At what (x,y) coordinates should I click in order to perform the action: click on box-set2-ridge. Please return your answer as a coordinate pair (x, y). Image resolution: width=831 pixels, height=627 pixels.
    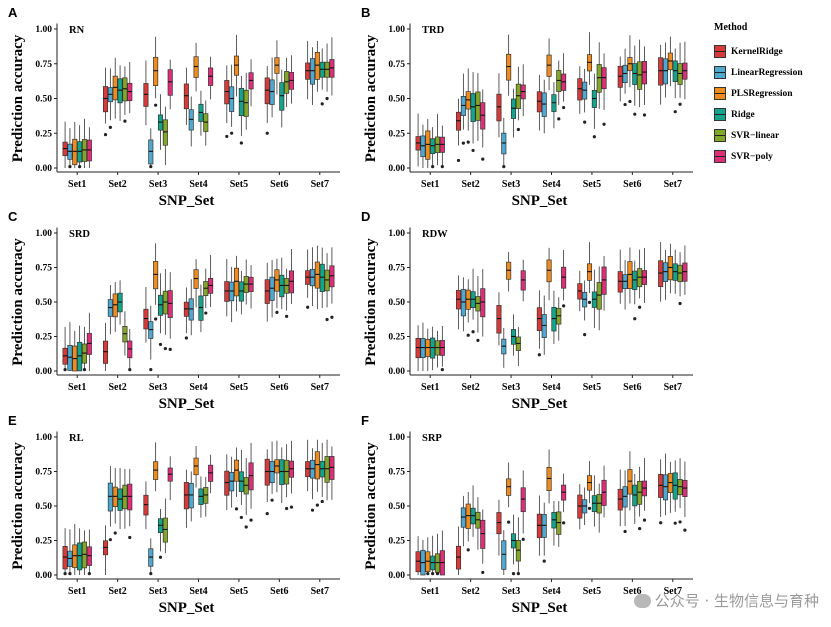
    Looking at the image, I should click on (120, 498).